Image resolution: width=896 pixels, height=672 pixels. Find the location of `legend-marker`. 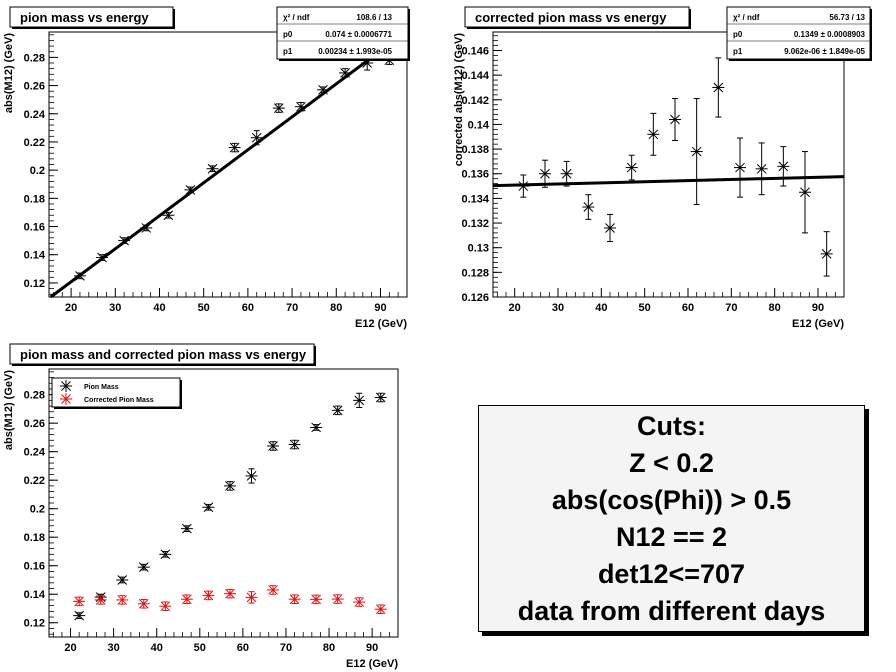

legend-marker is located at coordinates (66, 399).